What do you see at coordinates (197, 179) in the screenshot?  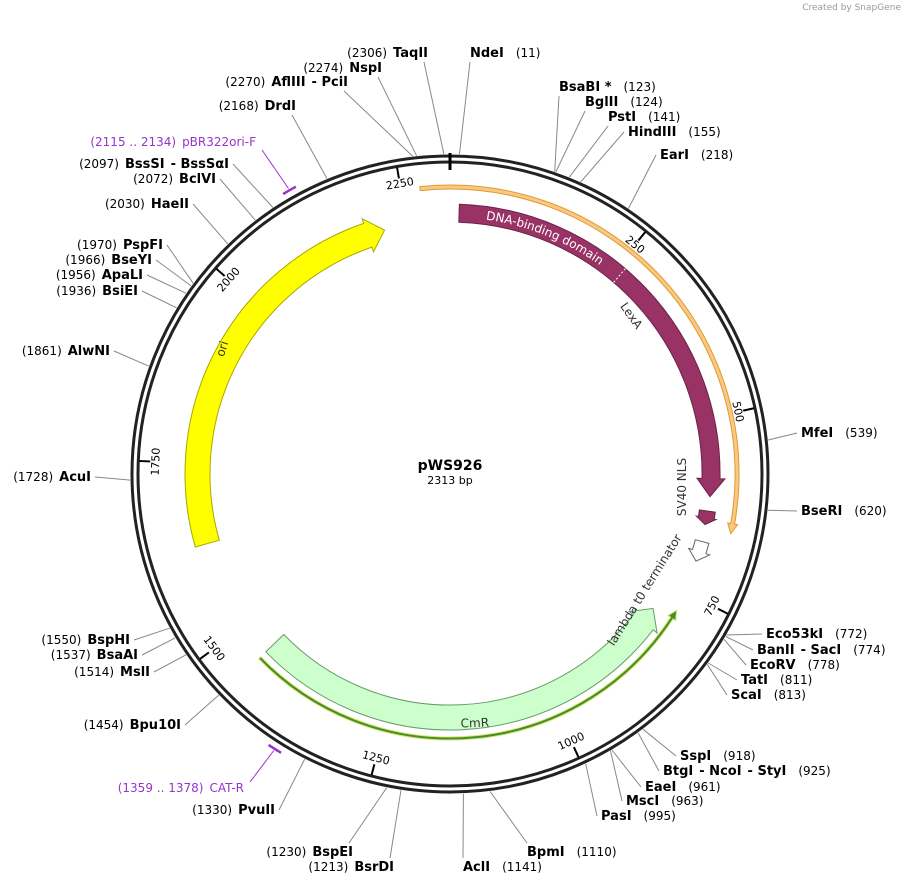 I see `site-name: BclVI` at bounding box center [197, 179].